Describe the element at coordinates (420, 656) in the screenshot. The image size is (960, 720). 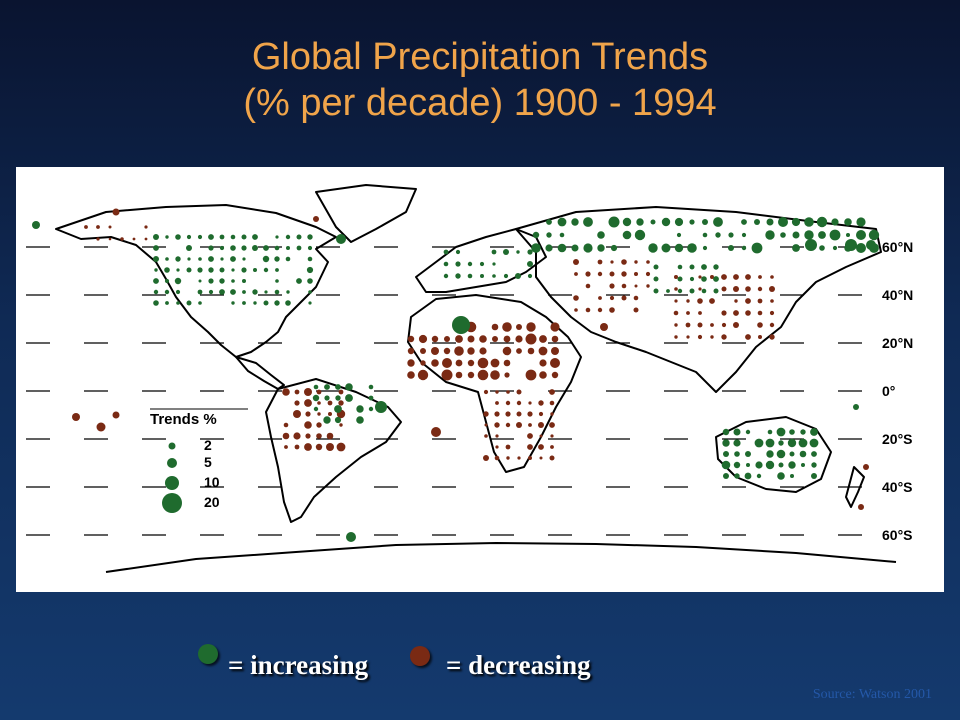
I see `decreasing-dot-icon` at that location.